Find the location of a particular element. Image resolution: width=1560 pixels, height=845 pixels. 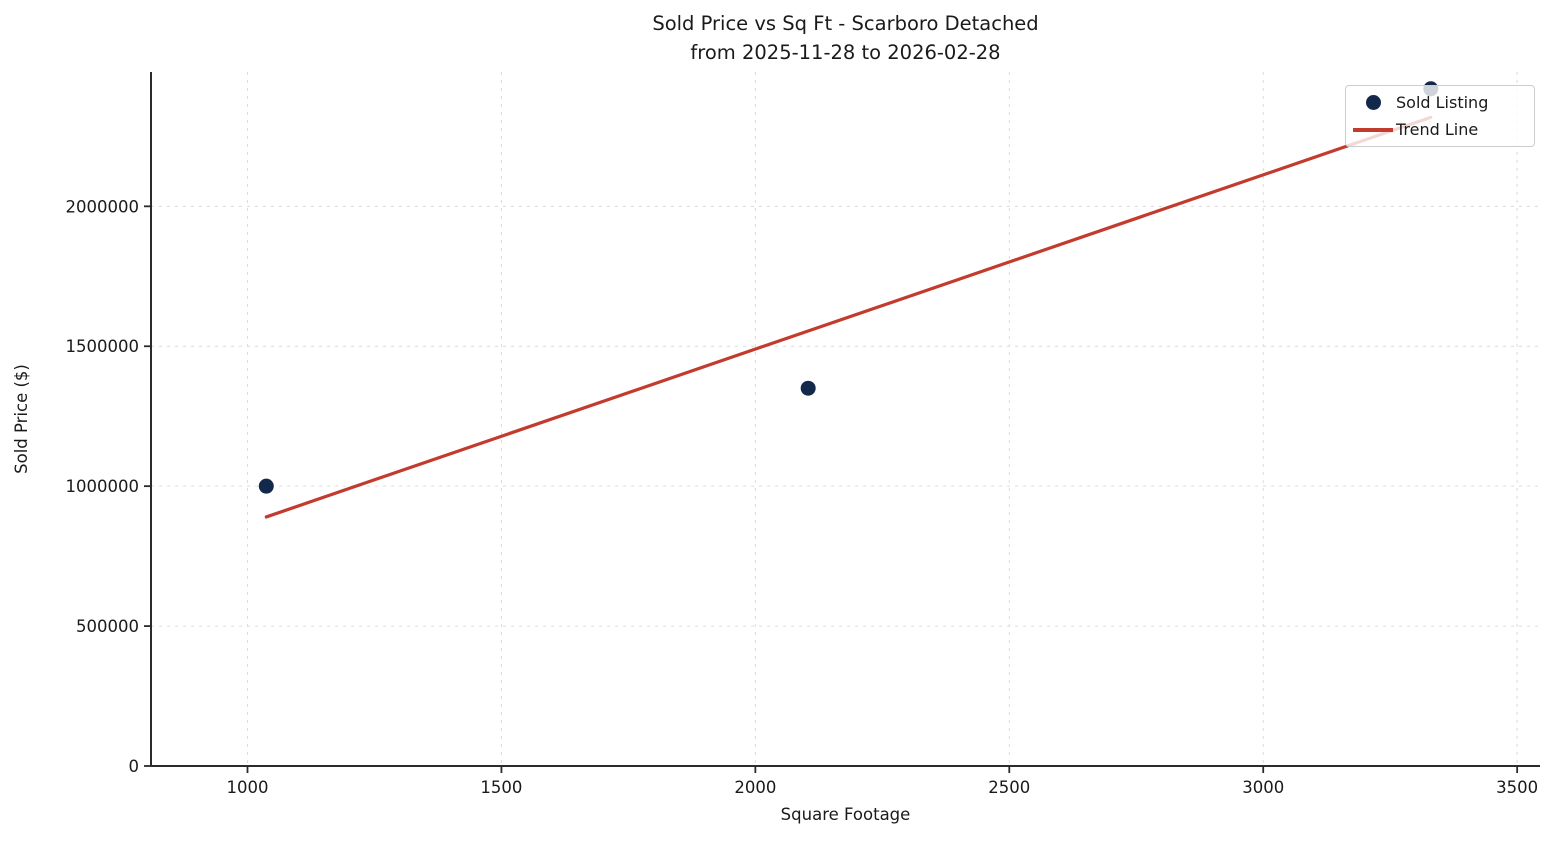

legend-item-sold-listing: Sold Listing is located at coordinates (1438, 102).